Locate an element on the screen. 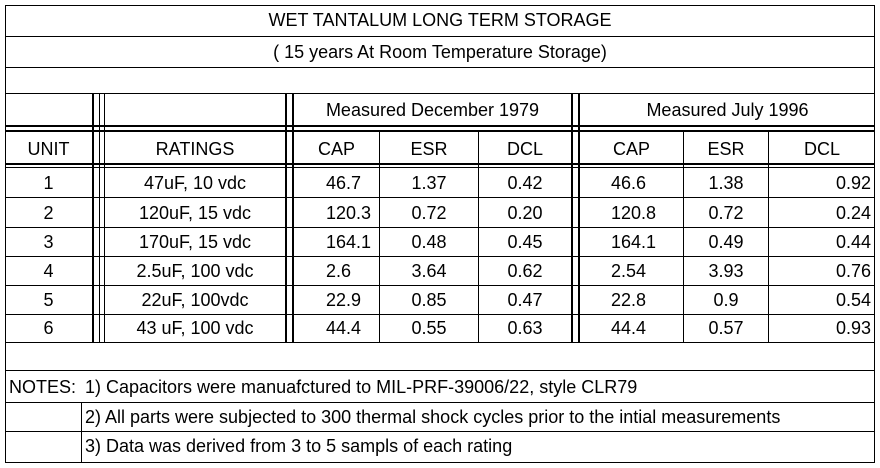 This screenshot has height=468, width=880. cell-esr-1996: 0.49 is located at coordinates (726, 242).